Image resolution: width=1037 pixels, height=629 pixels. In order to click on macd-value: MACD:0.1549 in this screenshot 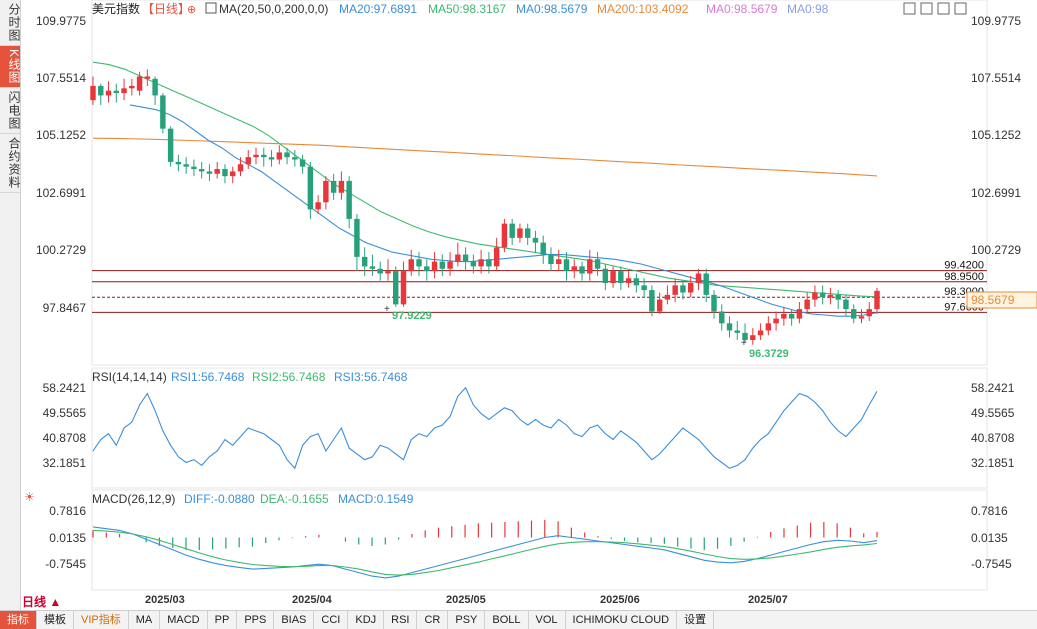, I will do `click(376, 499)`.